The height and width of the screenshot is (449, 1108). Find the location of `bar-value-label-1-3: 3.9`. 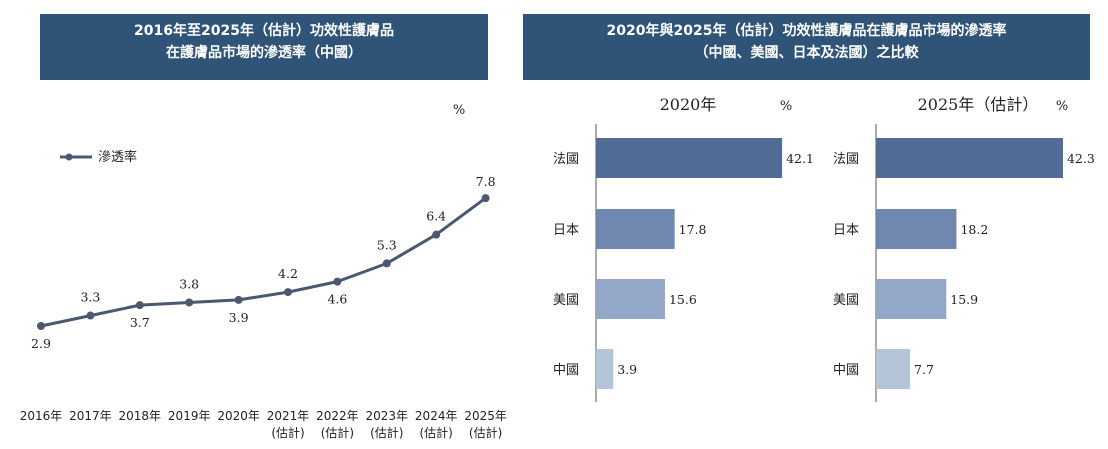

bar-value-label-1-3: 3.9 is located at coordinates (627, 369).